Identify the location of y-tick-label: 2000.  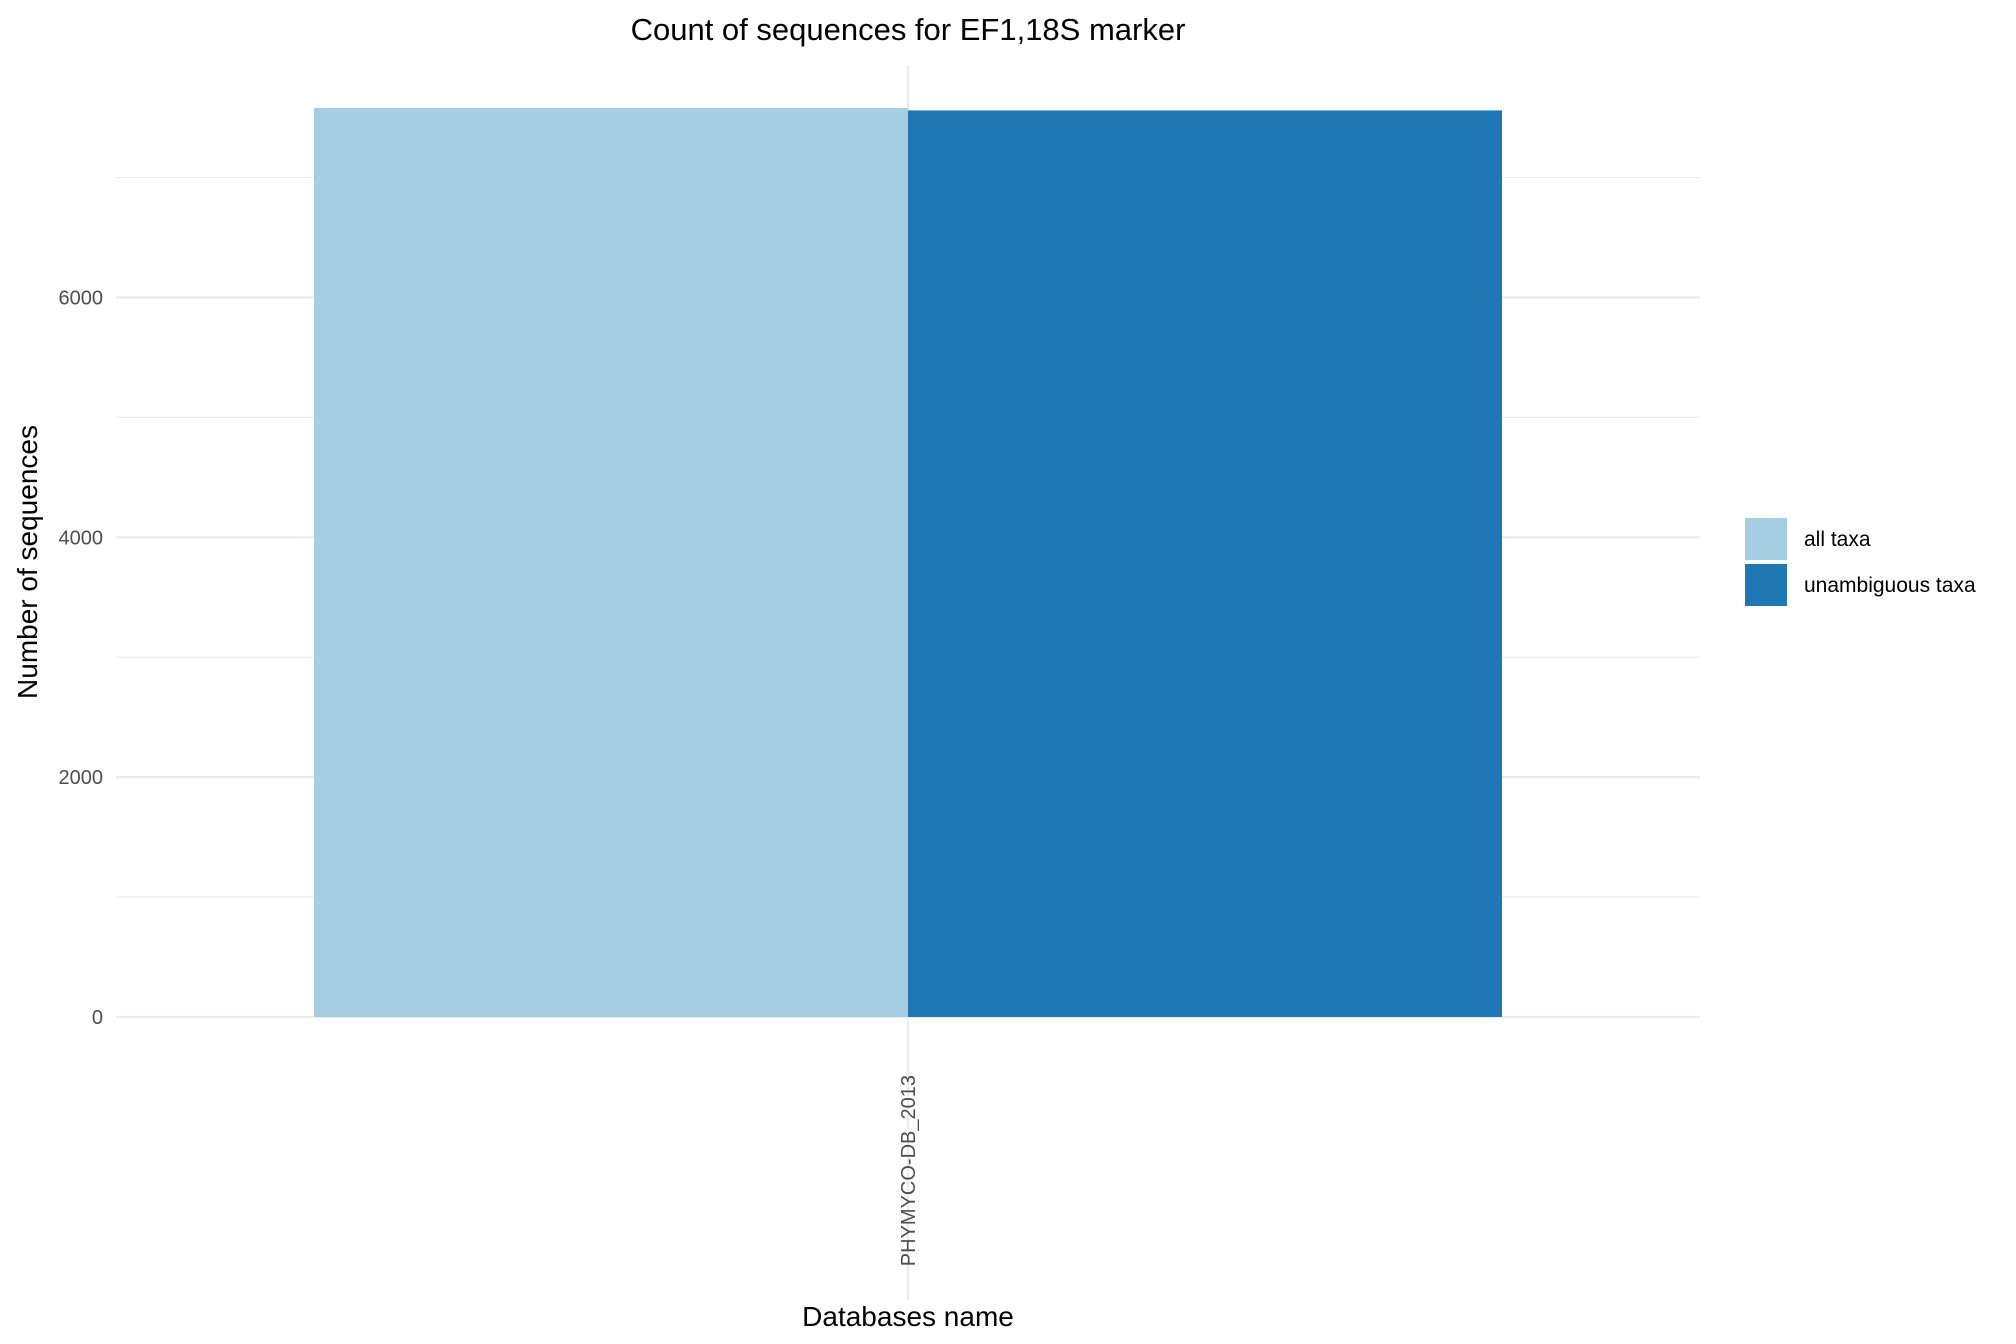
(81, 778).